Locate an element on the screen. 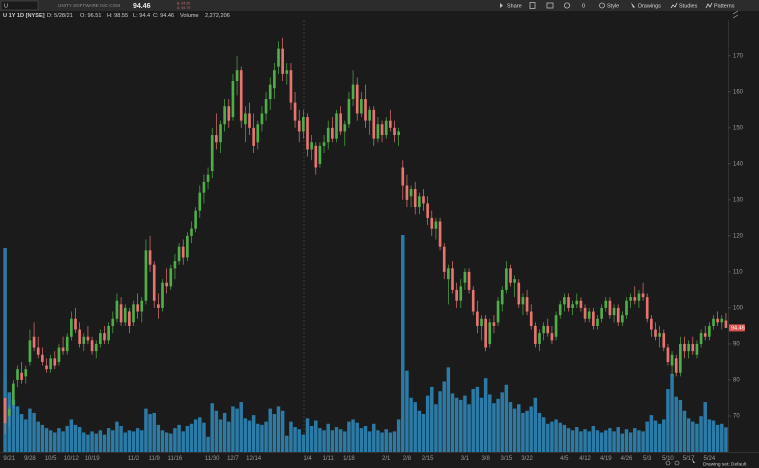 The image size is (759, 468). style-button: Style is located at coordinates (613, 6).